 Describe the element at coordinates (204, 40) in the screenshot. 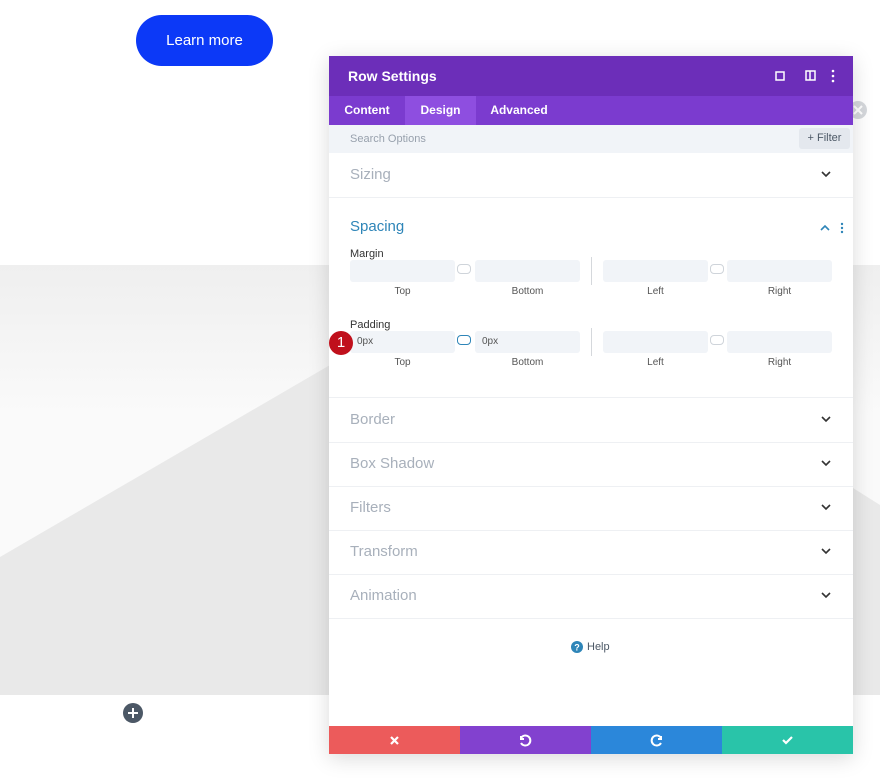

I see `learn-more-button: Learn more` at that location.